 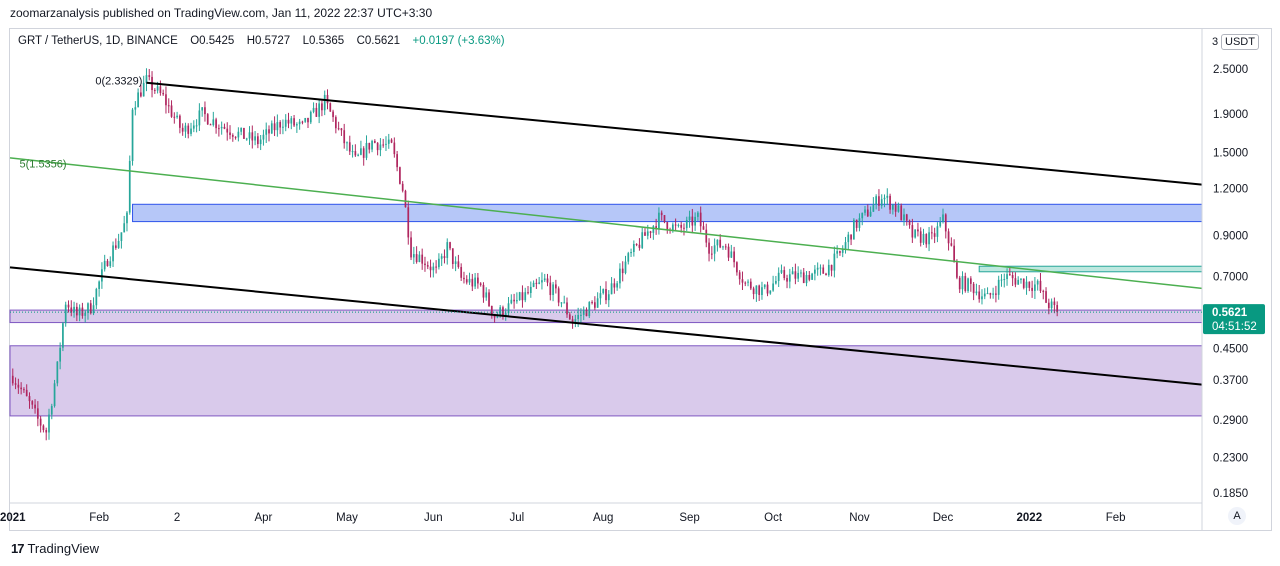 What do you see at coordinates (1237, 516) in the screenshot?
I see `auto-scale-button: A` at bounding box center [1237, 516].